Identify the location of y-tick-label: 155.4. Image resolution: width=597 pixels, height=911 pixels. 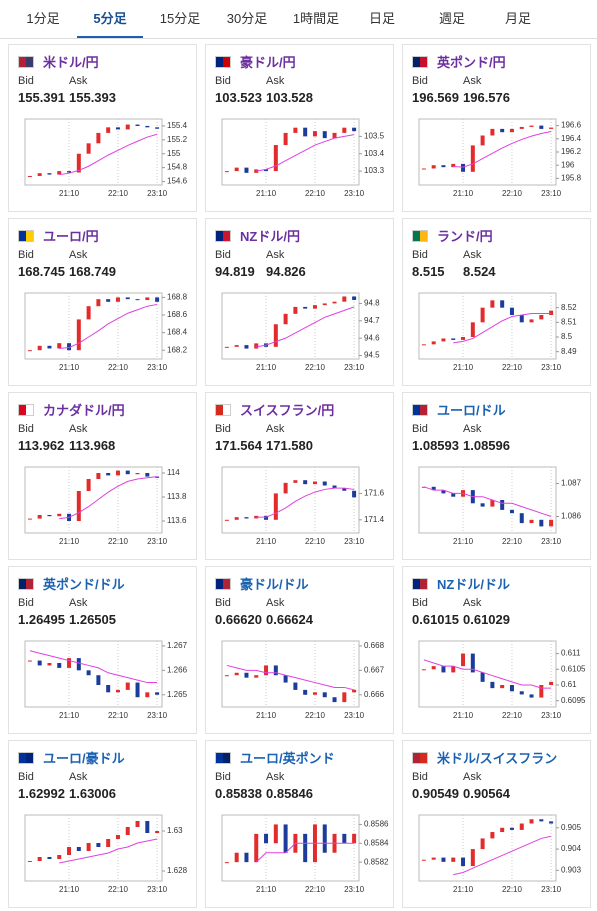
(177, 125).